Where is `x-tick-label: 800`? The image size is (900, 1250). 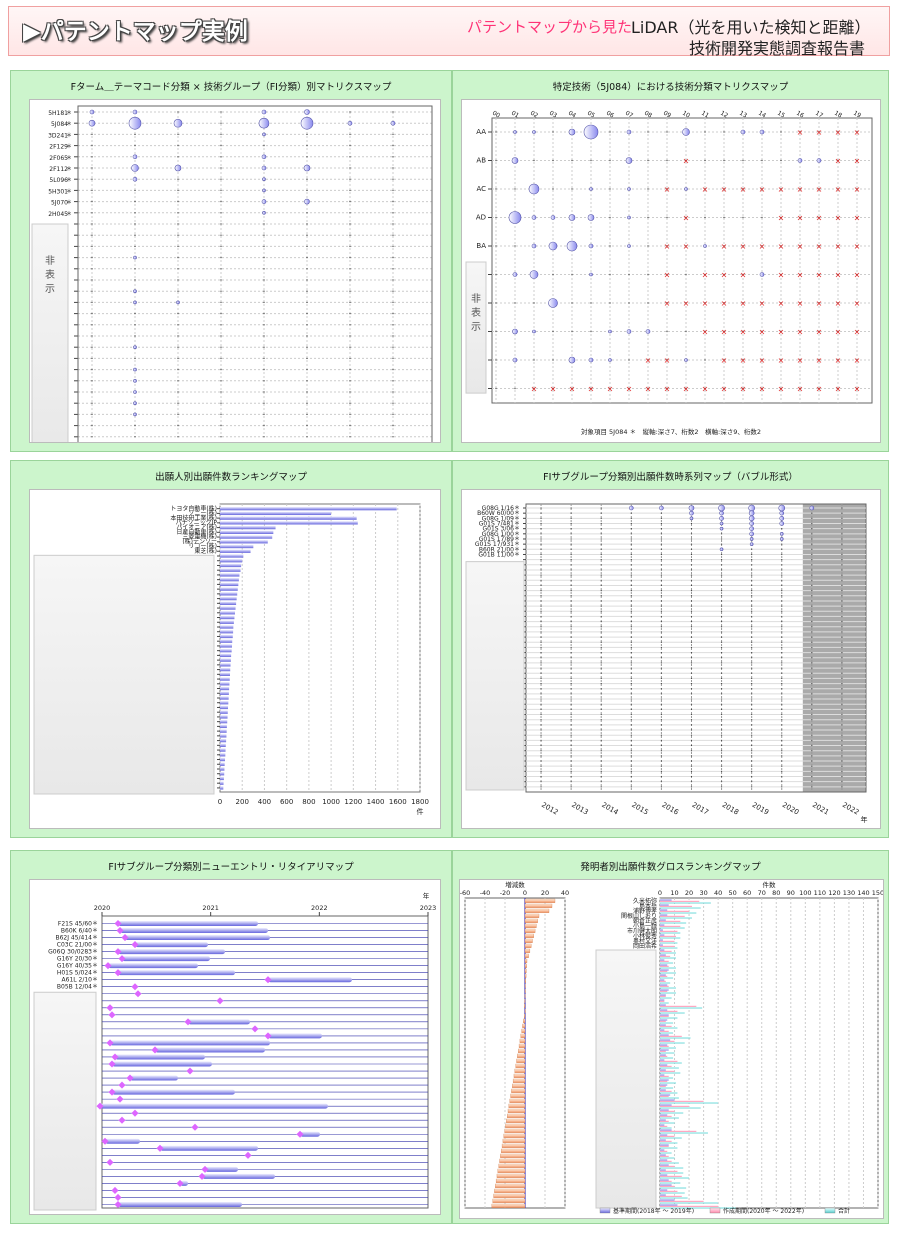 x-tick-label: 800 is located at coordinates (308, 802).